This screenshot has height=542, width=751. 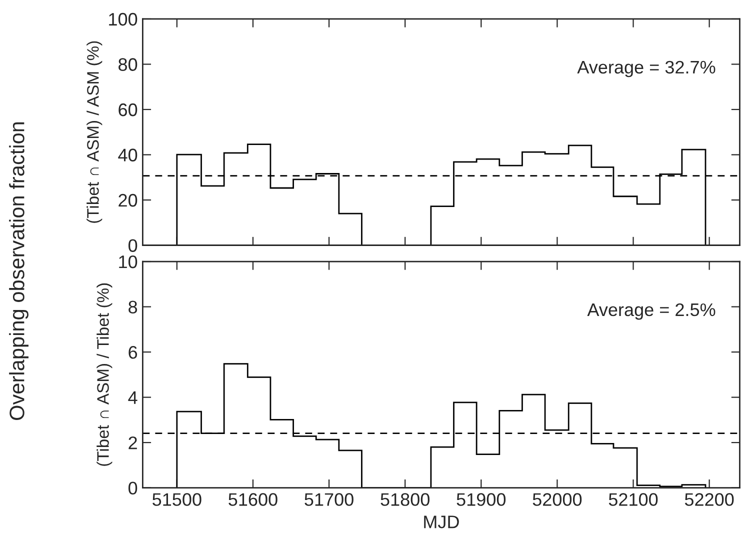 What do you see at coordinates (104, 374) in the screenshot?
I see `y-axis-title: (Tibet ∩ ASM) / Tibet (%)` at bounding box center [104, 374].